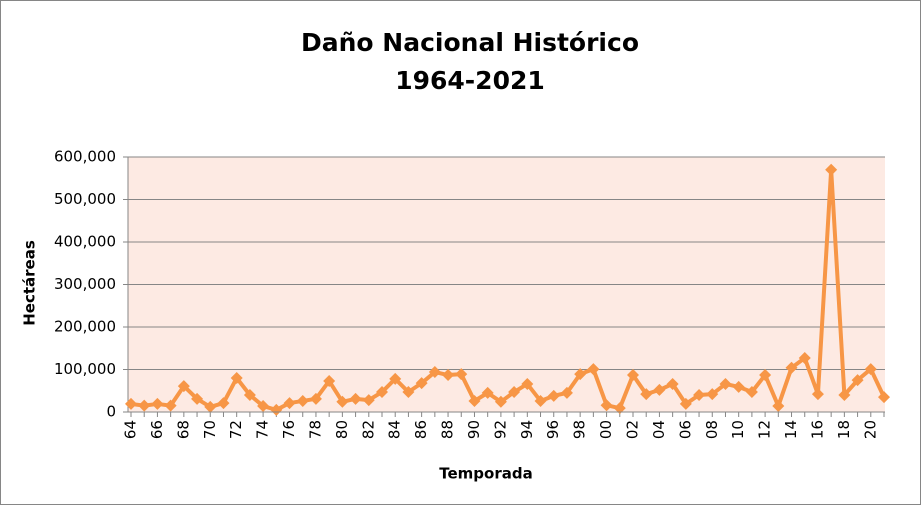 Image resolution: width=921 pixels, height=505 pixels. What do you see at coordinates (289, 429) in the screenshot?
I see `x-tick-label: 76` at bounding box center [289, 429].